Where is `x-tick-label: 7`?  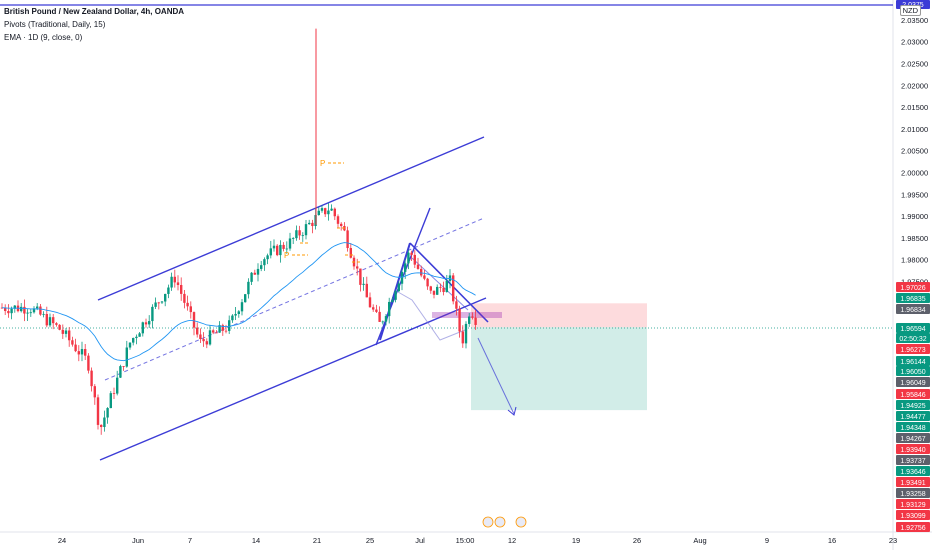
x-tick-label: 7 is located at coordinates (190, 540).